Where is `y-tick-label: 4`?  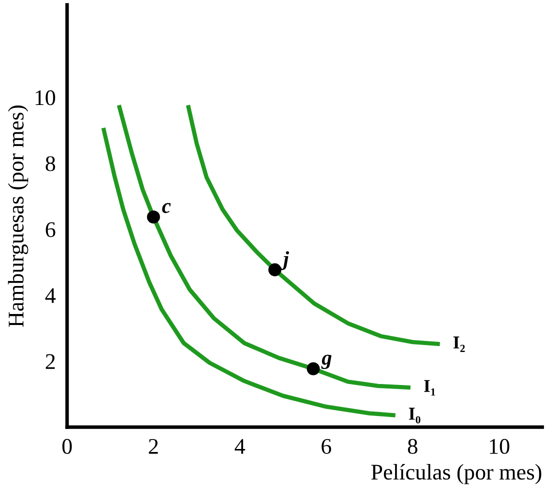 y-tick-label: 4 is located at coordinates (50, 295).